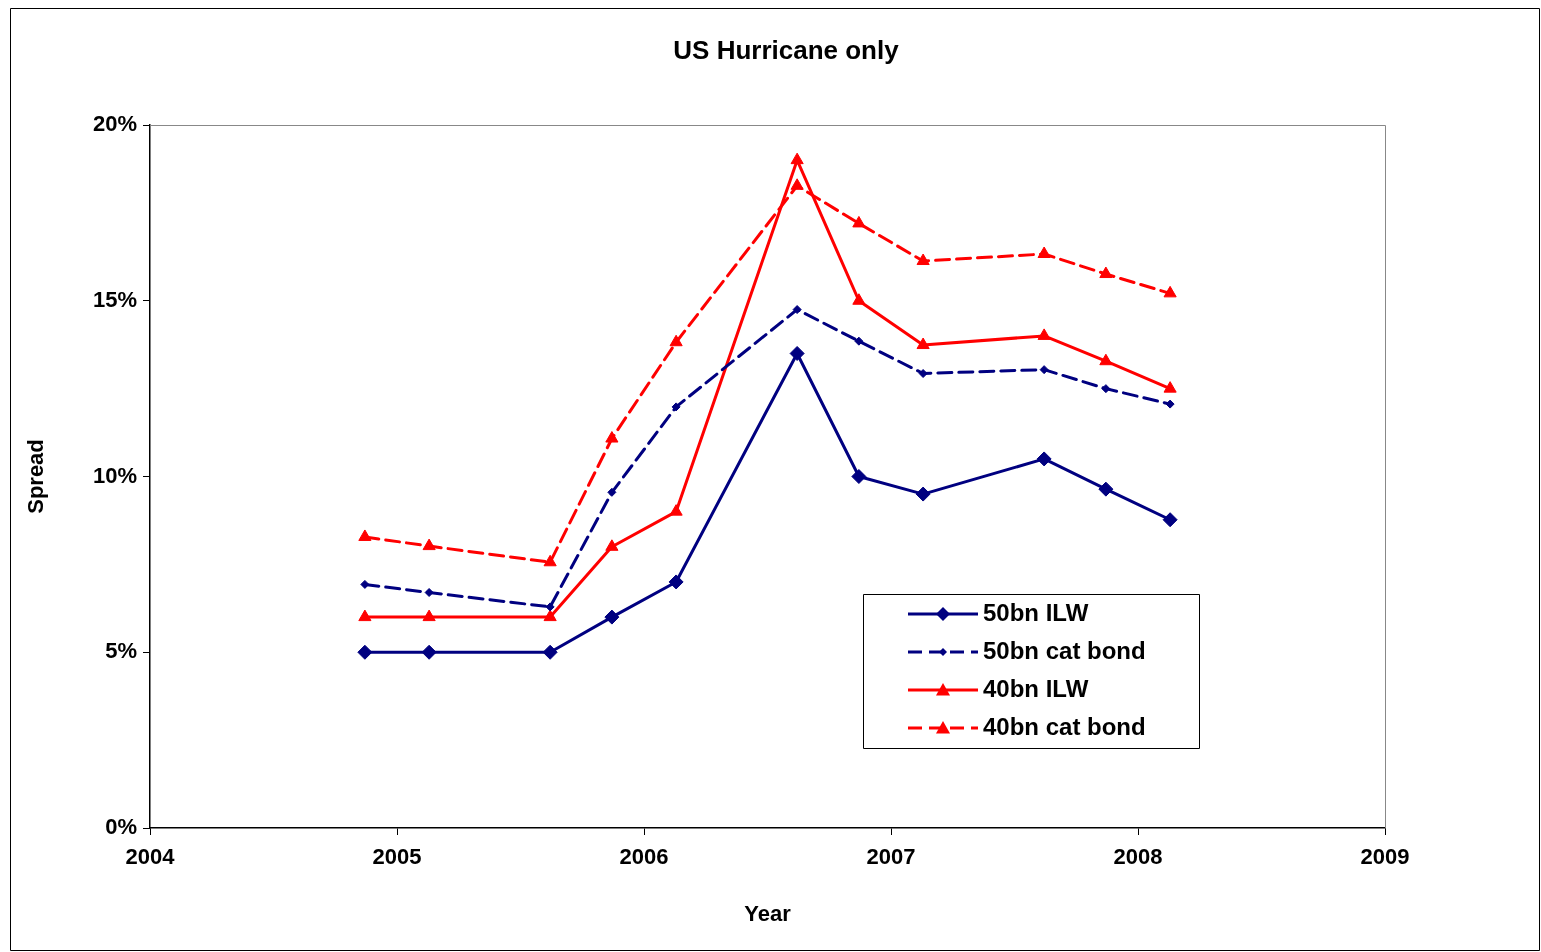 The width and height of the screenshot is (1541, 952). I want to click on legend-label: 50bn ILW, so click(1036, 612).